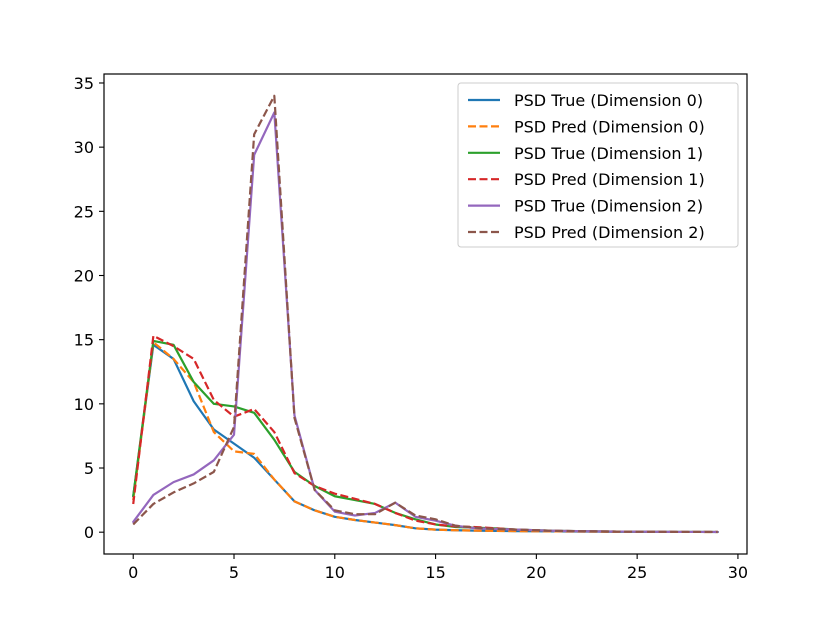 The width and height of the screenshot is (830, 623). Describe the element at coordinates (536, 572) in the screenshot. I see `x-tick-label: 20` at that location.